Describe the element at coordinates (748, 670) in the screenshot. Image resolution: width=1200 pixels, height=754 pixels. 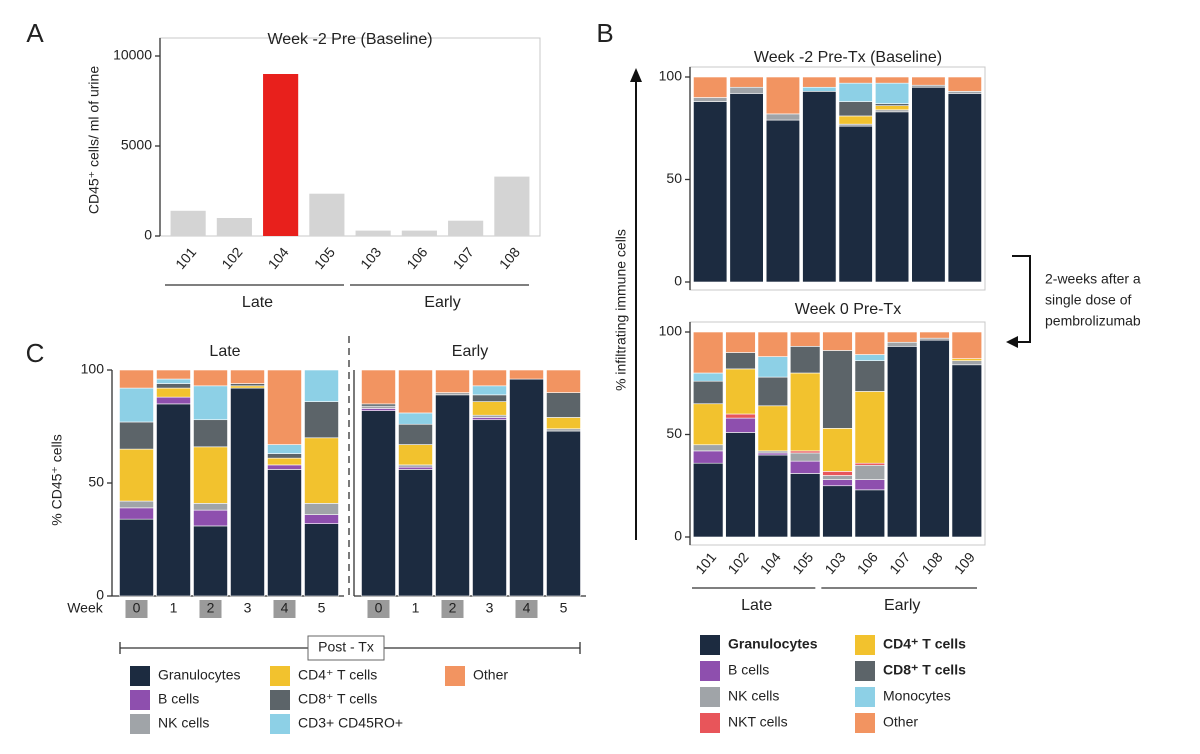
I see `legend-label: B cells` at that location.